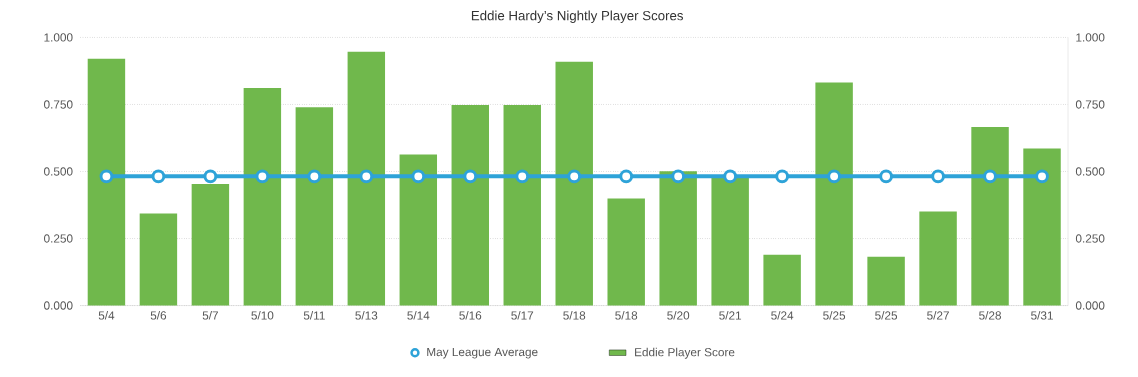  I want to click on x-tick-label: 5/13, so click(366, 315).